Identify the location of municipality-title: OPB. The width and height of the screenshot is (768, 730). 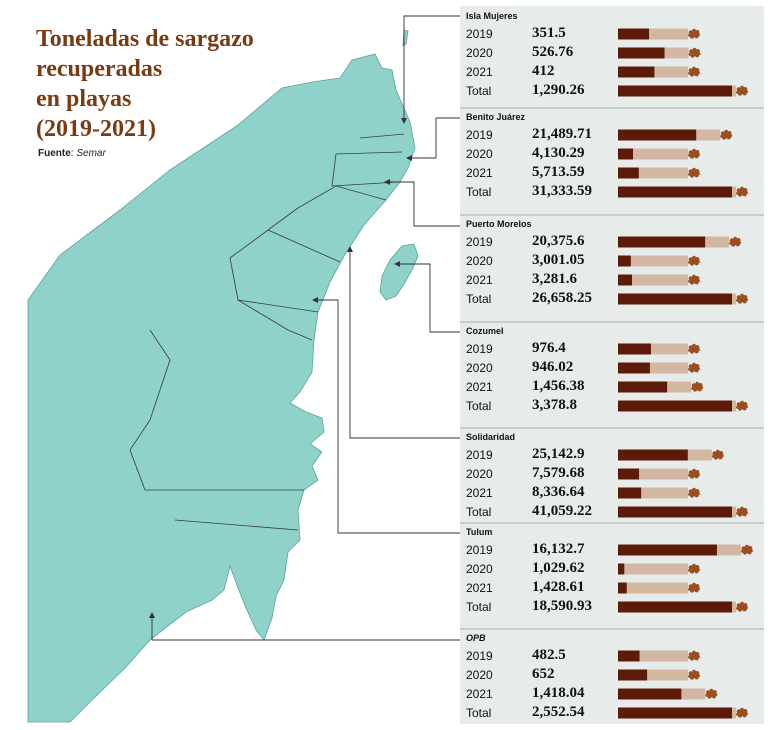
(476, 638).